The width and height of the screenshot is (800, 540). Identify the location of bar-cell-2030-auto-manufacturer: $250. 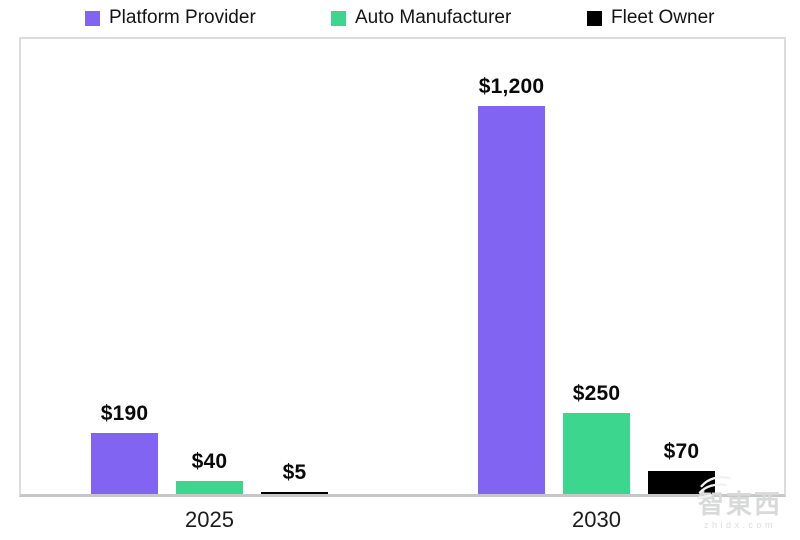
(596, 438).